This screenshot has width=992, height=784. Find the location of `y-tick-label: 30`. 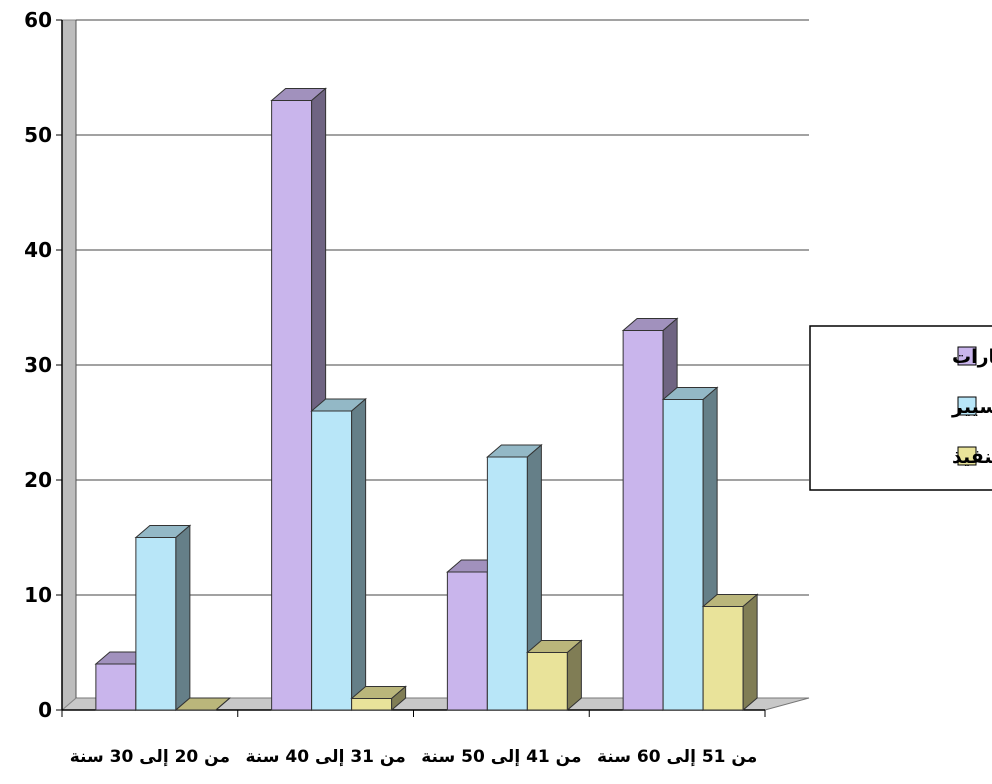

y-tick-label: 30 is located at coordinates (38, 365).